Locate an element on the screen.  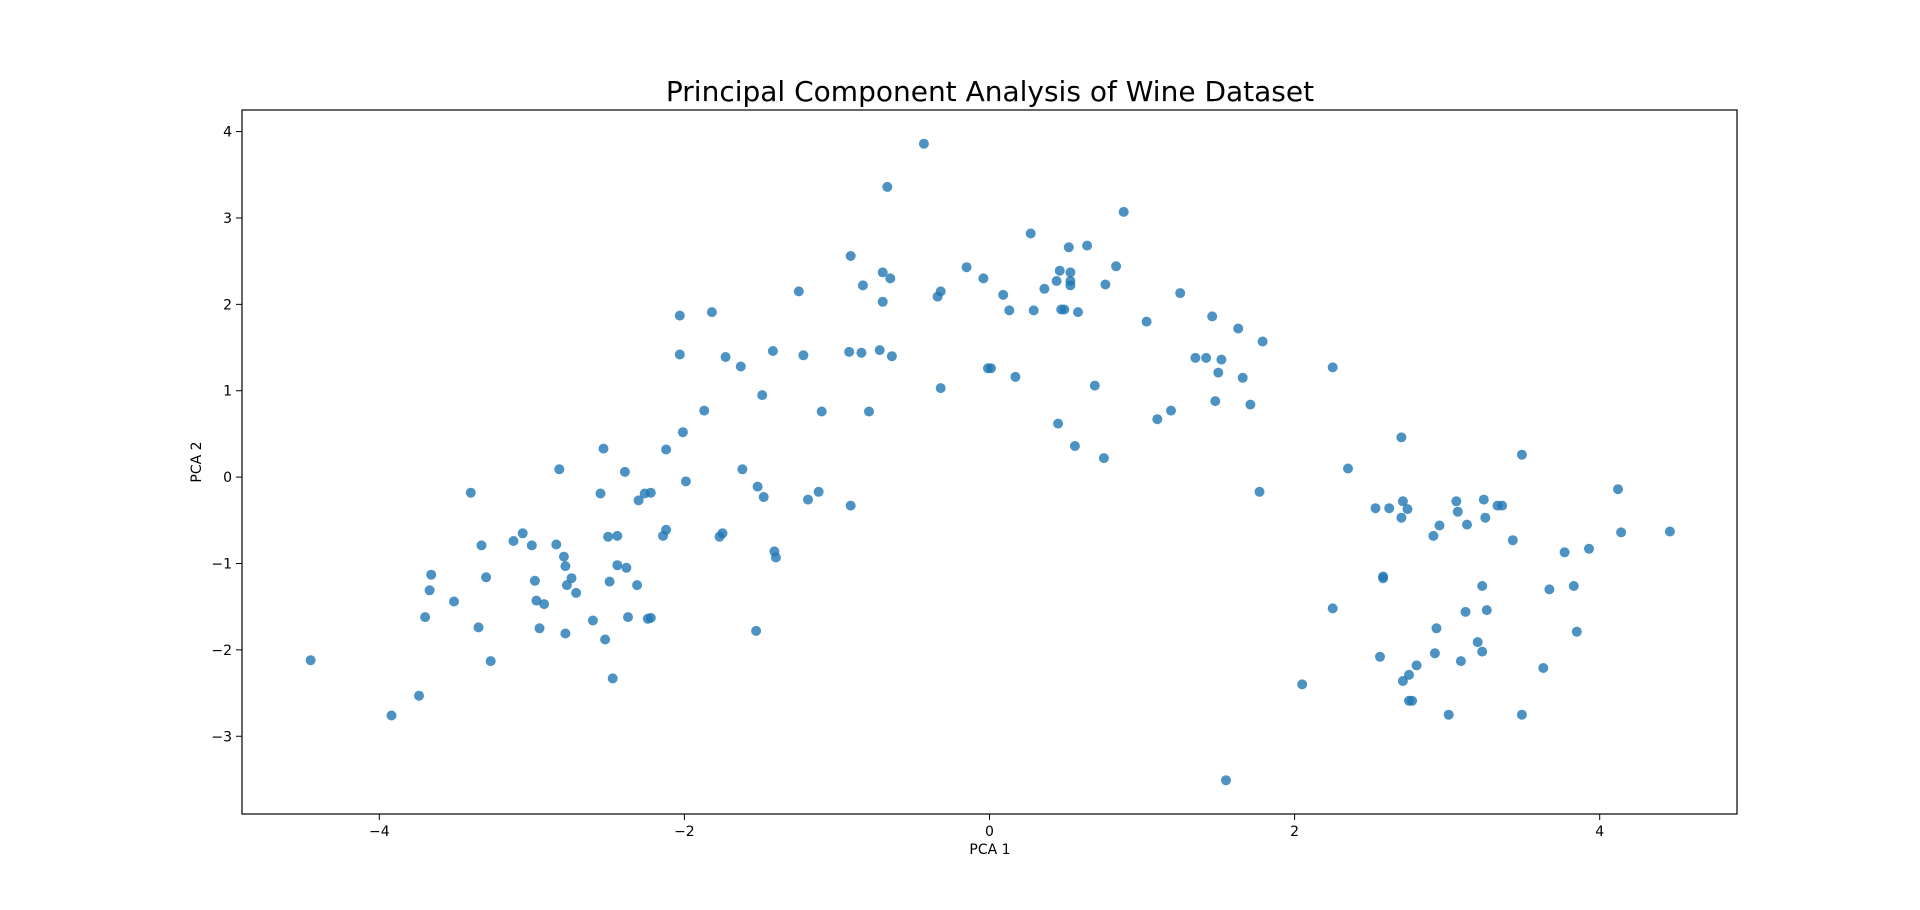
y-tick-label: −2 is located at coordinates (221, 651).